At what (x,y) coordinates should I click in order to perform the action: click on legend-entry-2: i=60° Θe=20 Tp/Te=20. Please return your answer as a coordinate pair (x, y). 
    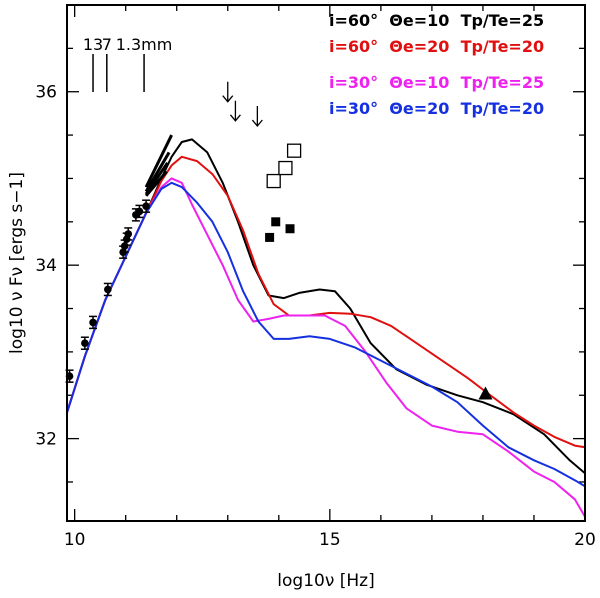
    Looking at the image, I should click on (436, 46).